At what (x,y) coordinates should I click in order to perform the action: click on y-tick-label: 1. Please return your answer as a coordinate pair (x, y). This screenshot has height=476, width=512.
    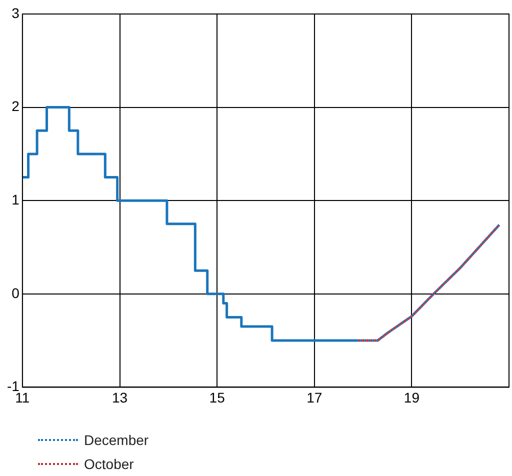
    Looking at the image, I should click on (16, 199).